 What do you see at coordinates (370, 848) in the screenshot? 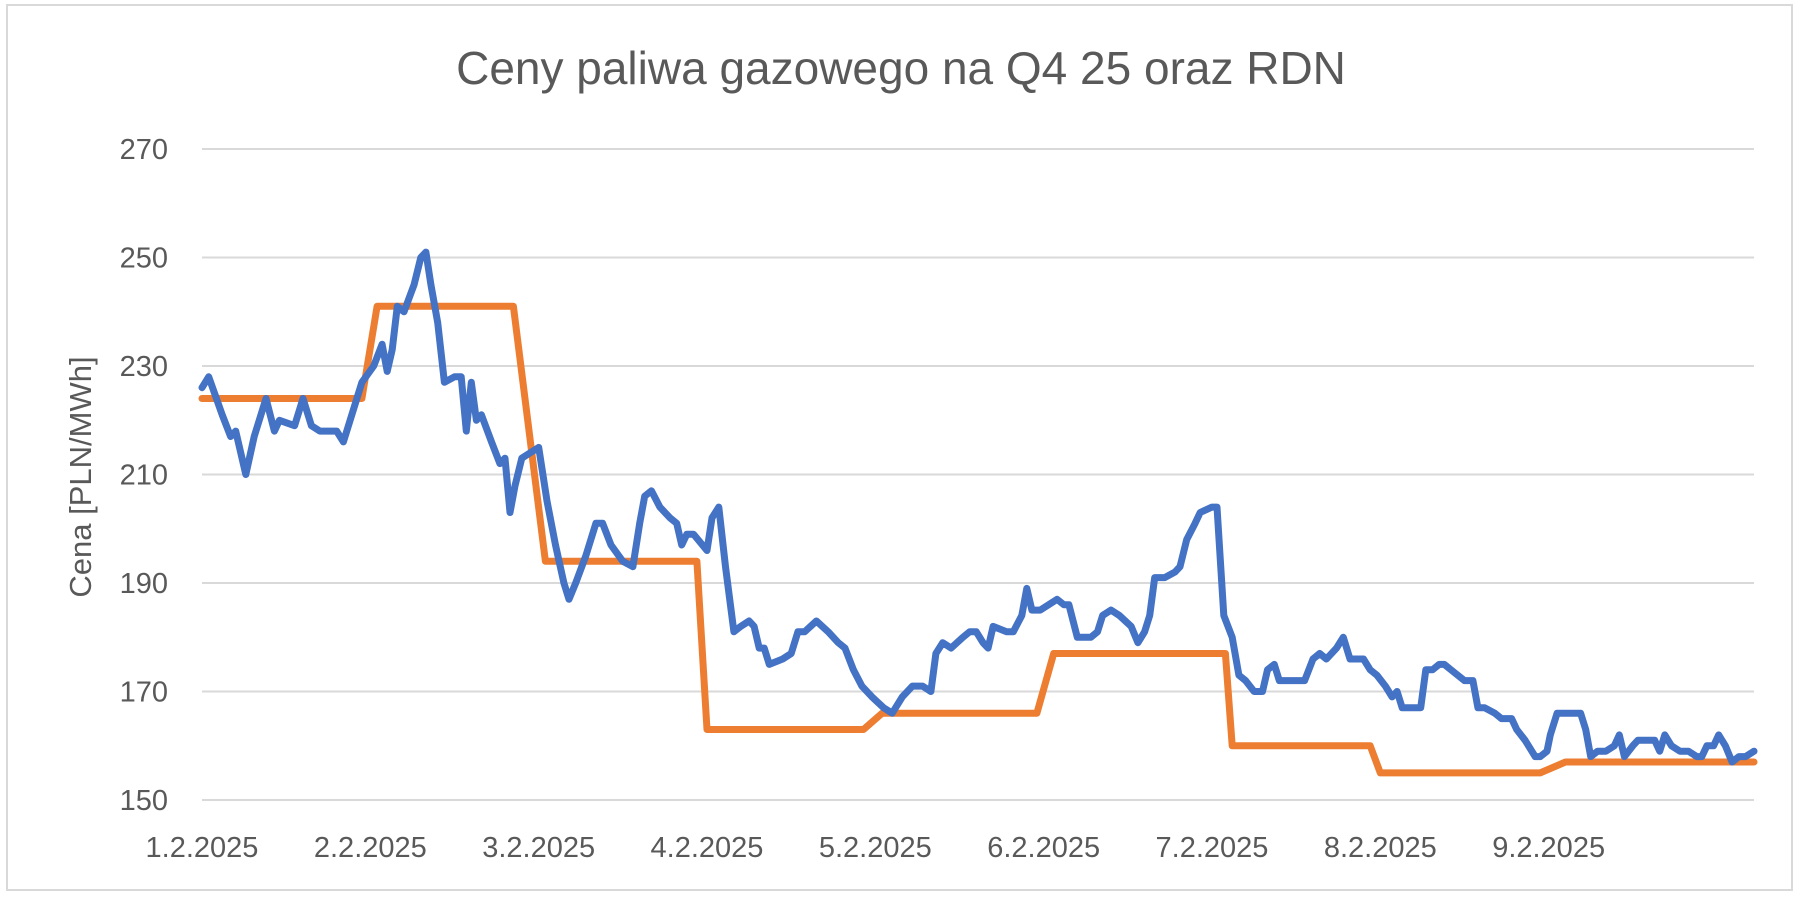
I see `x-tick-label: 2.2.2025` at bounding box center [370, 848].